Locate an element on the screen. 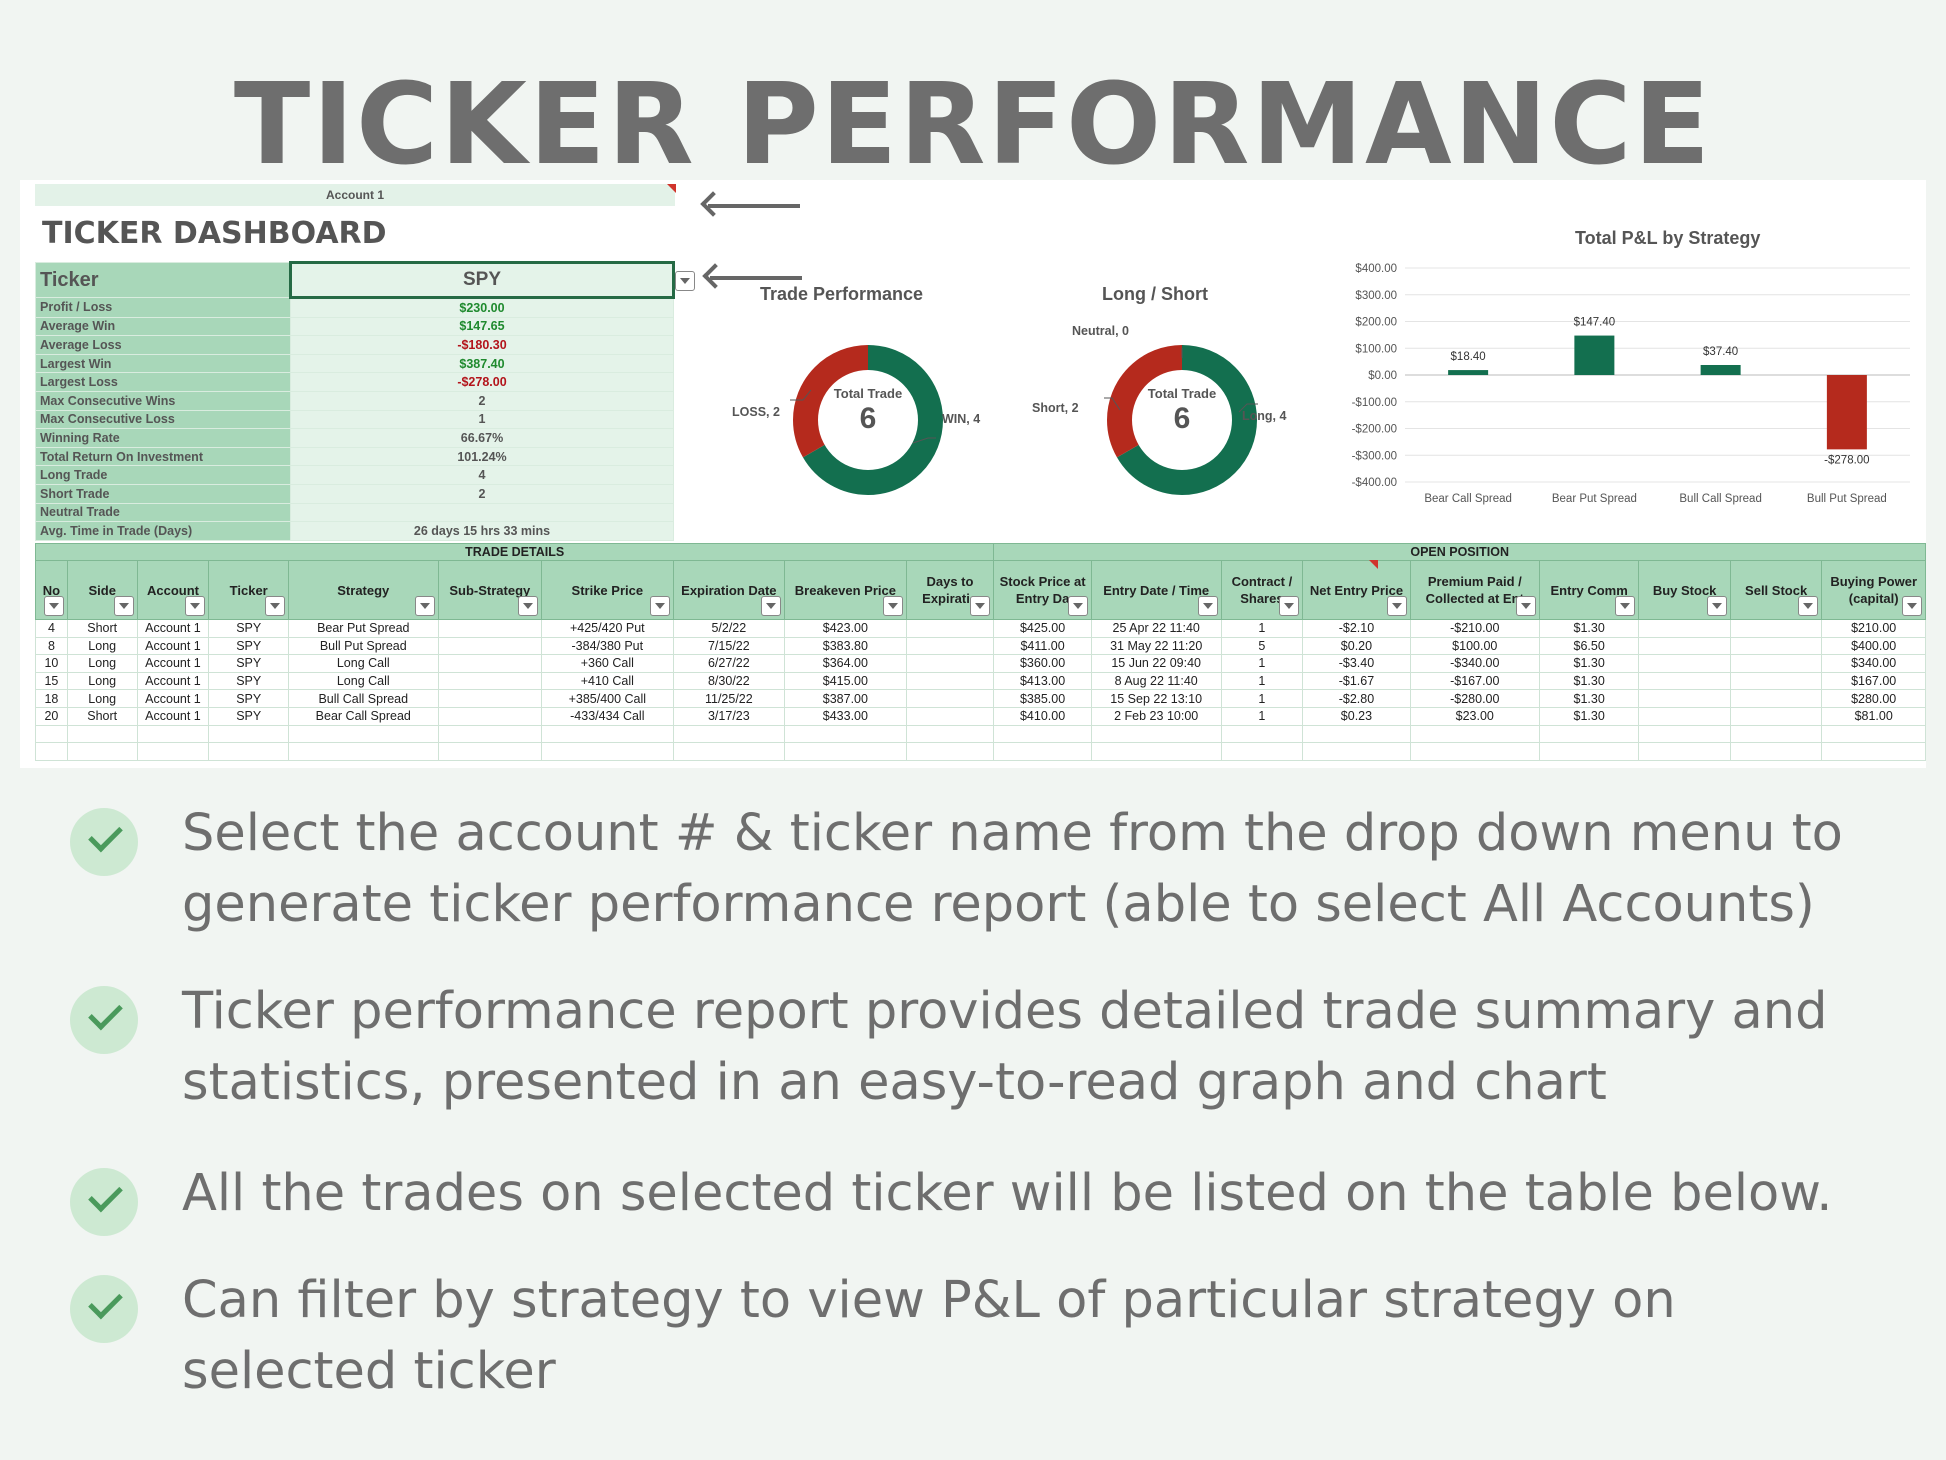 The height and width of the screenshot is (1460, 1946). column-header: Account is located at coordinates (173, 590).